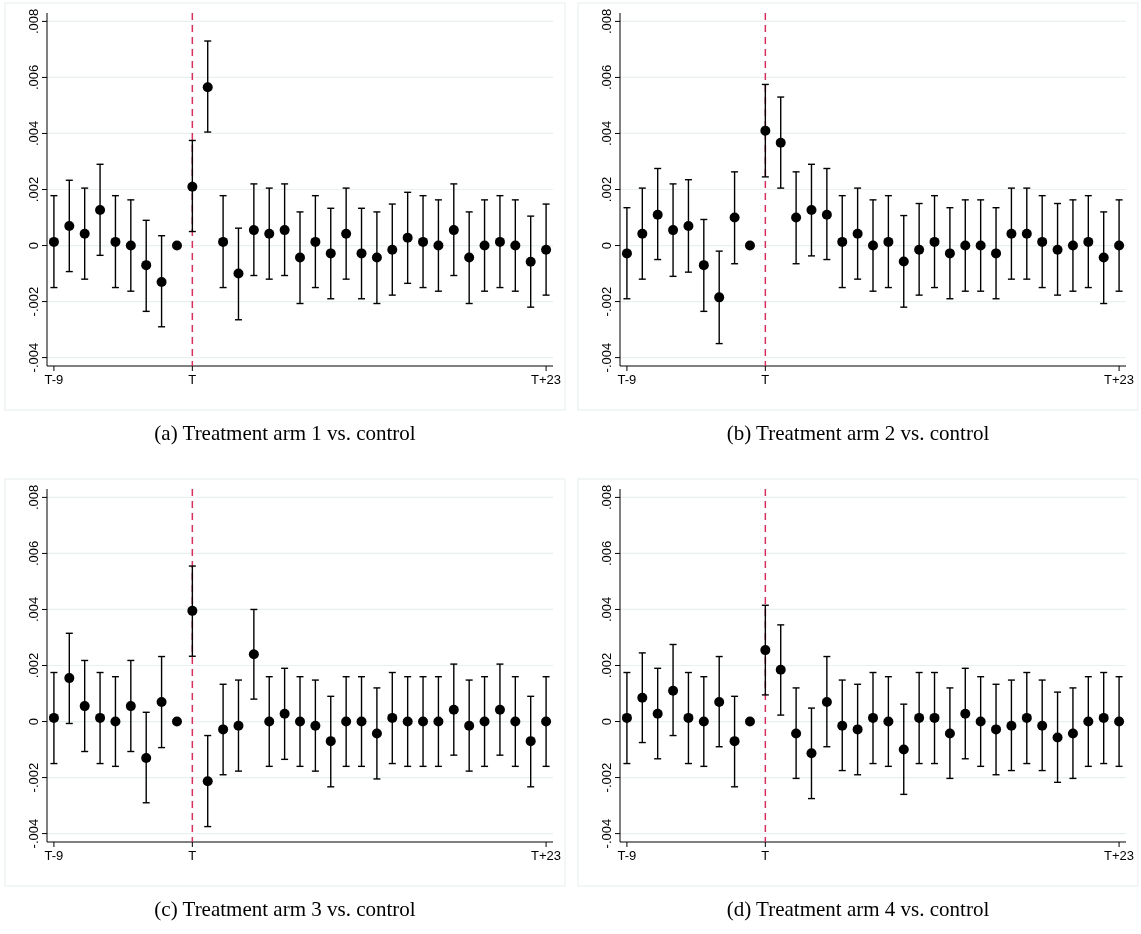  Describe the element at coordinates (765, 855) in the screenshot. I see `x-tick-label: T` at that location.